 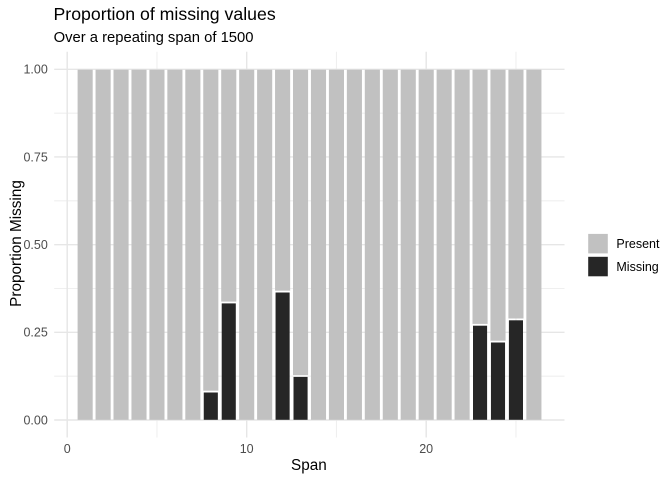 What do you see at coordinates (67, 449) in the screenshot?
I see `svg-text: 0` at bounding box center [67, 449].